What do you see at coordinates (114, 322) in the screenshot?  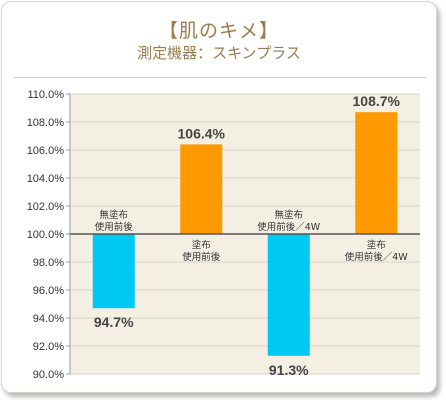 I see `value-label: 94.7%` at bounding box center [114, 322].